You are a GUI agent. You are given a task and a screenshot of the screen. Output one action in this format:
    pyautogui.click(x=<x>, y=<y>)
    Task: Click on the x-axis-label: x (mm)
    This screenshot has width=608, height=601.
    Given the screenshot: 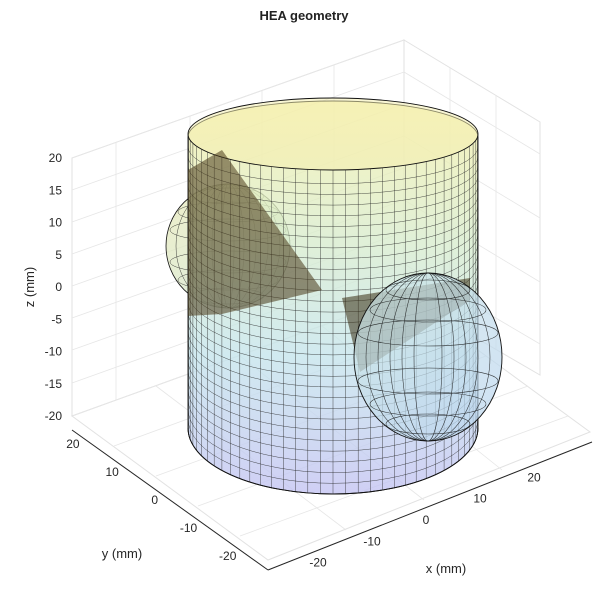 What is the action you would take?
    pyautogui.click(x=446, y=568)
    